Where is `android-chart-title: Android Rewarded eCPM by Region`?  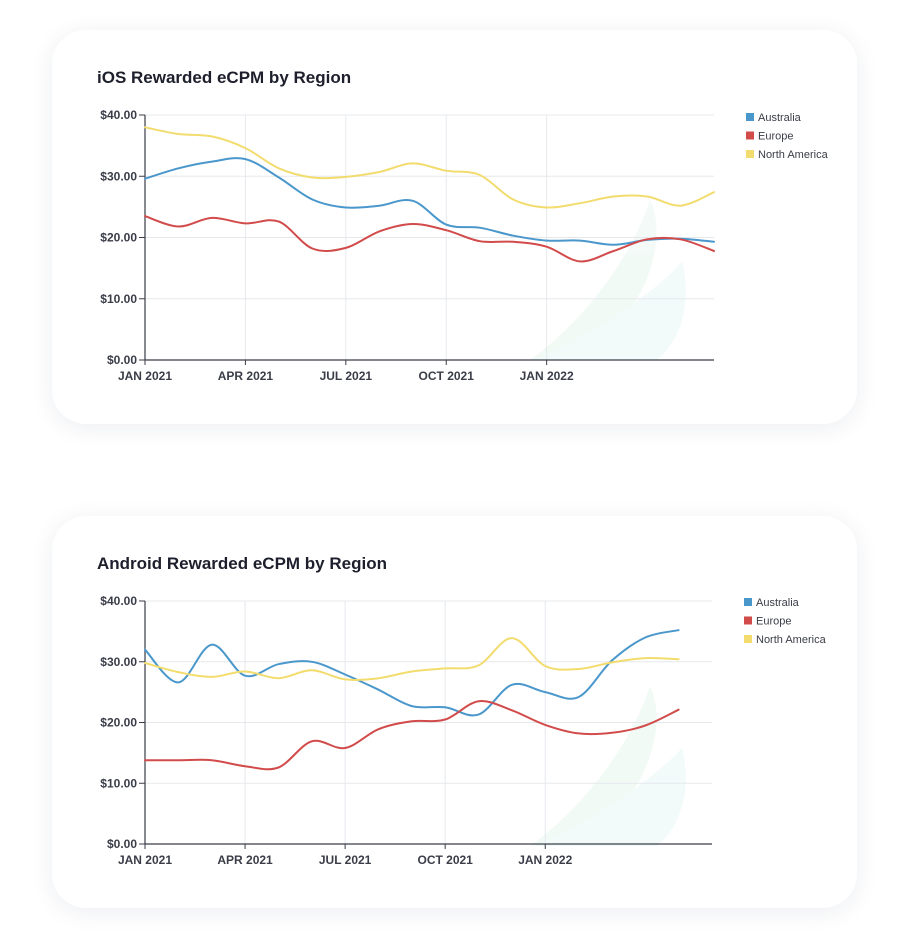 android-chart-title: Android Rewarded eCPM by Region is located at coordinates (242, 563).